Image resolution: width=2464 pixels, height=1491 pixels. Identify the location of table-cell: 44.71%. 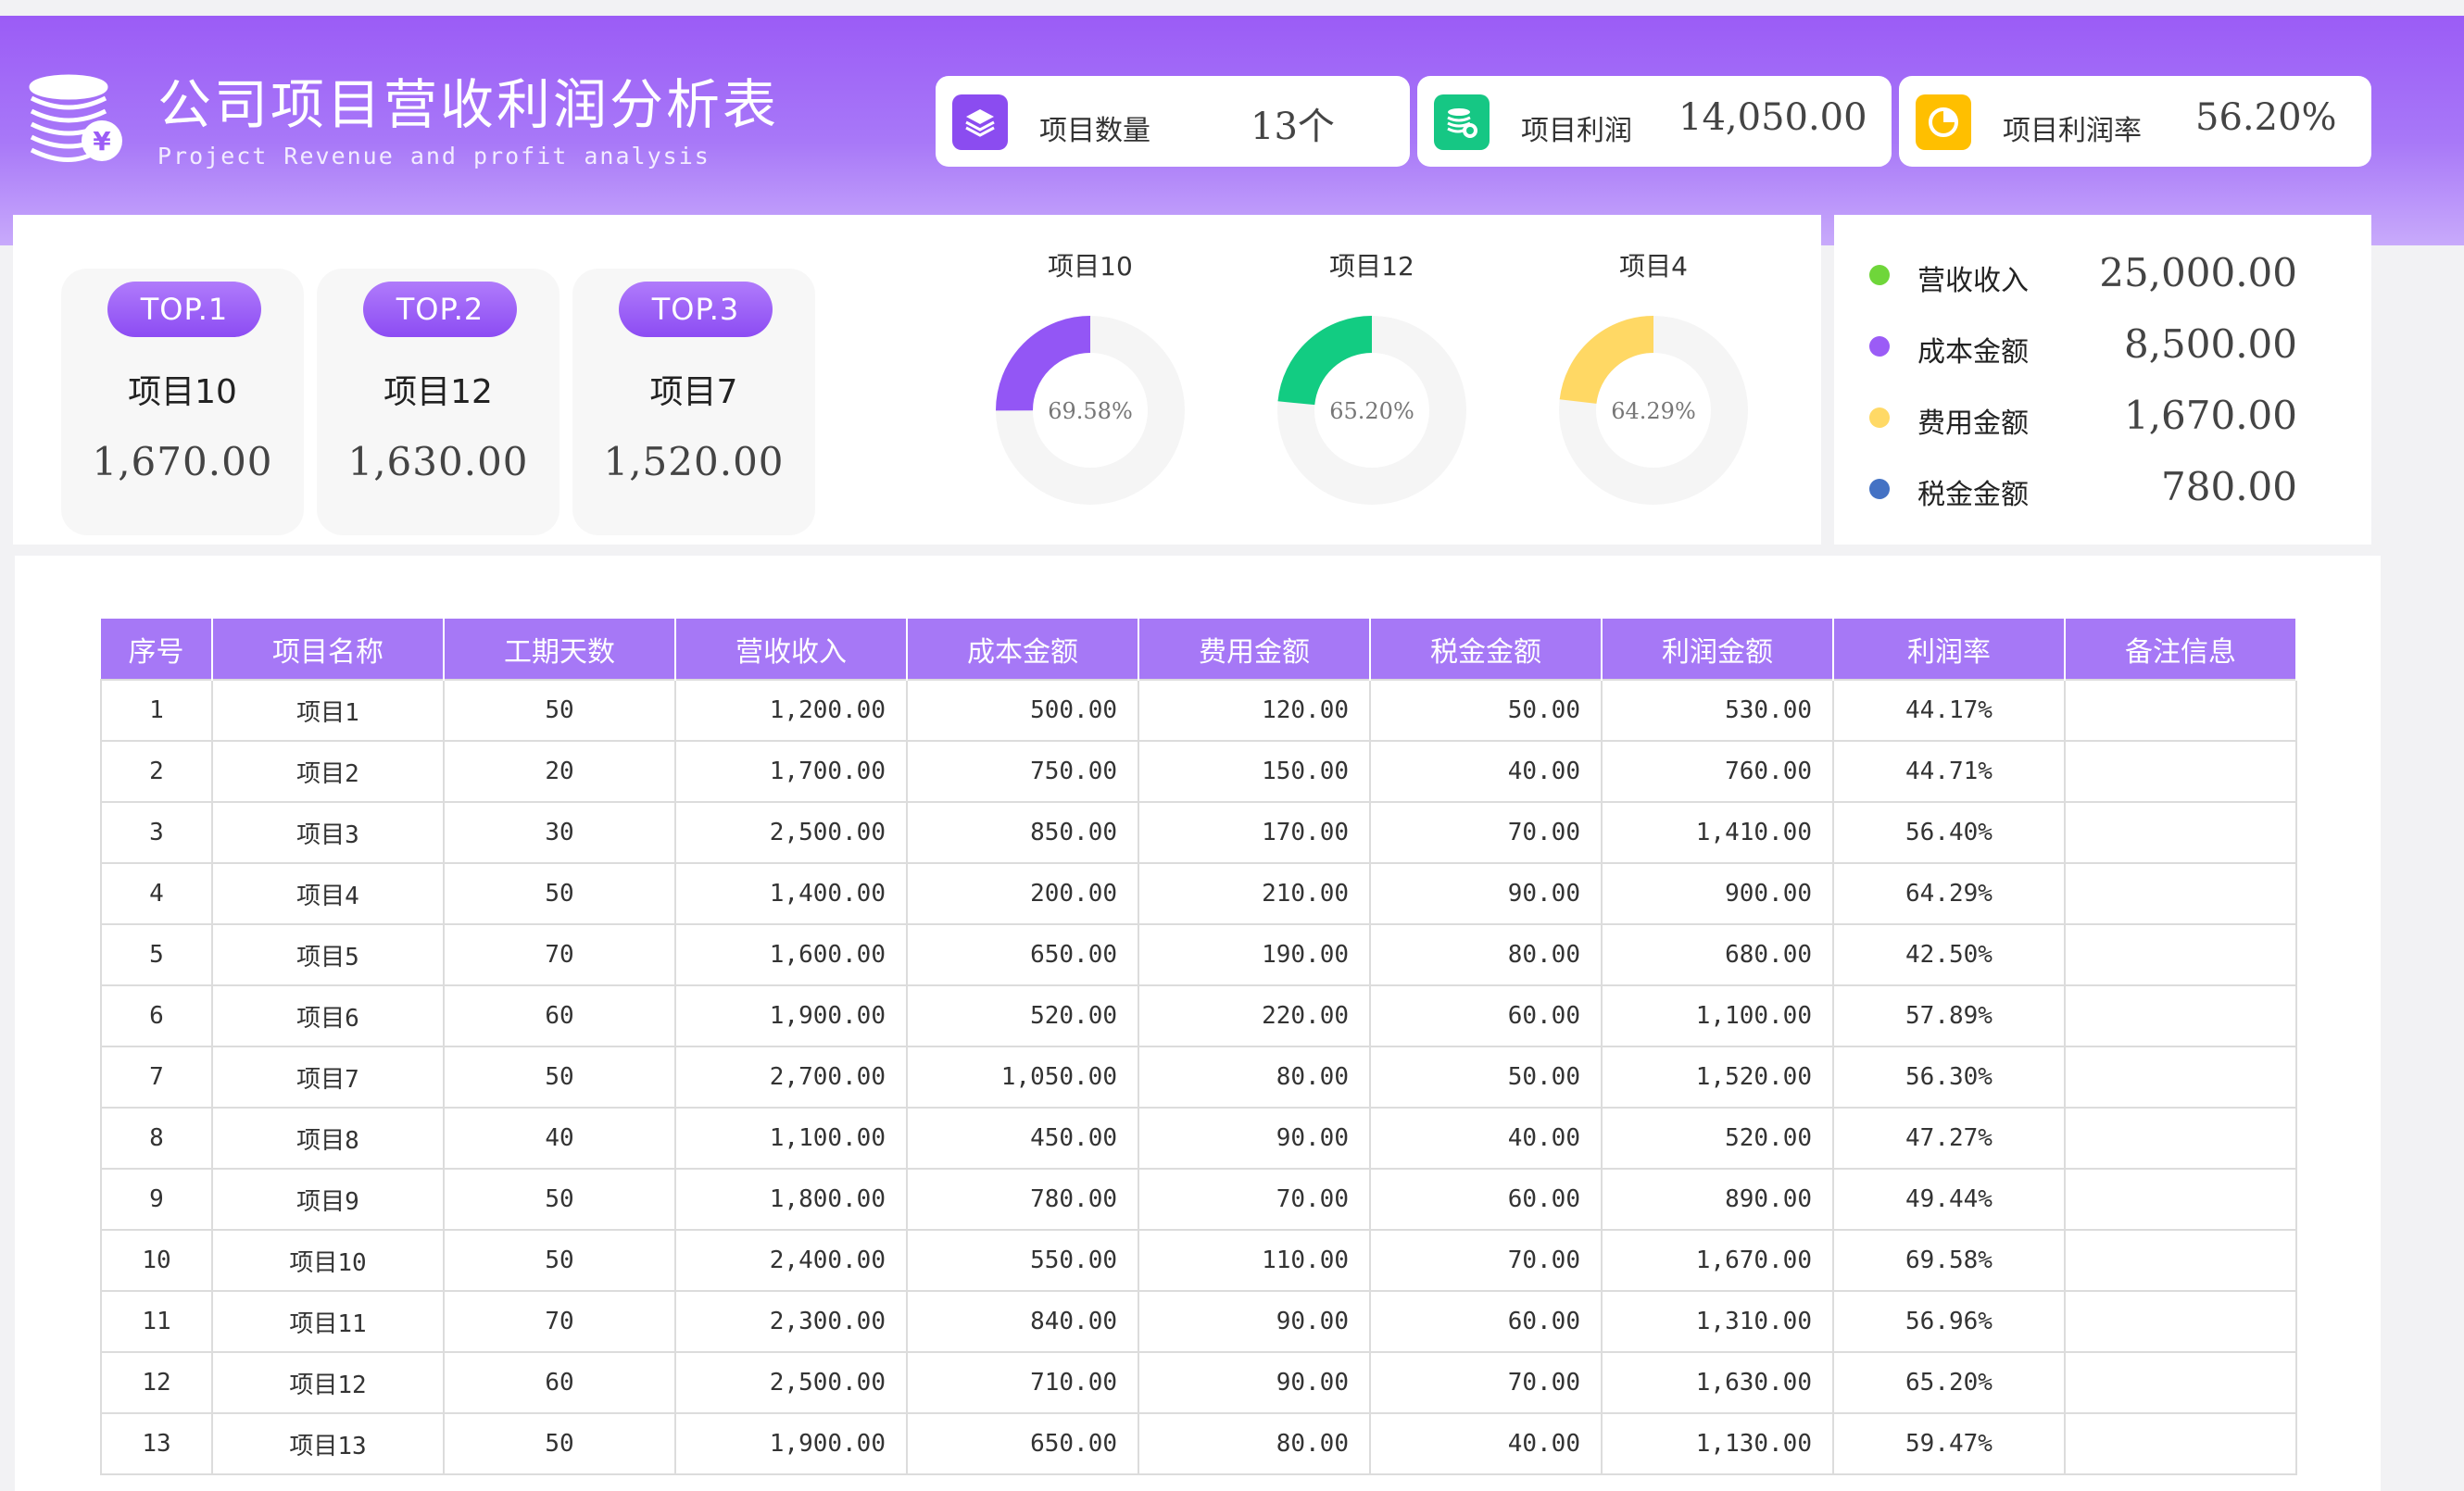
(1949, 771).